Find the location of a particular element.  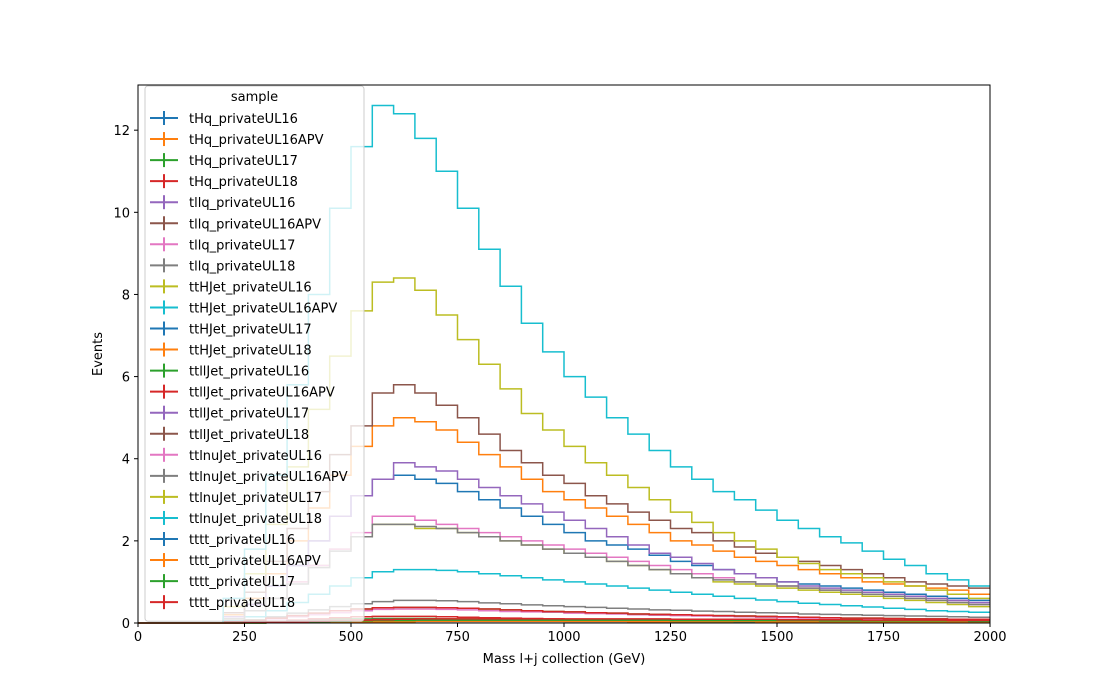

legend-label: ttllJet_privateUL16 is located at coordinates (249, 372).